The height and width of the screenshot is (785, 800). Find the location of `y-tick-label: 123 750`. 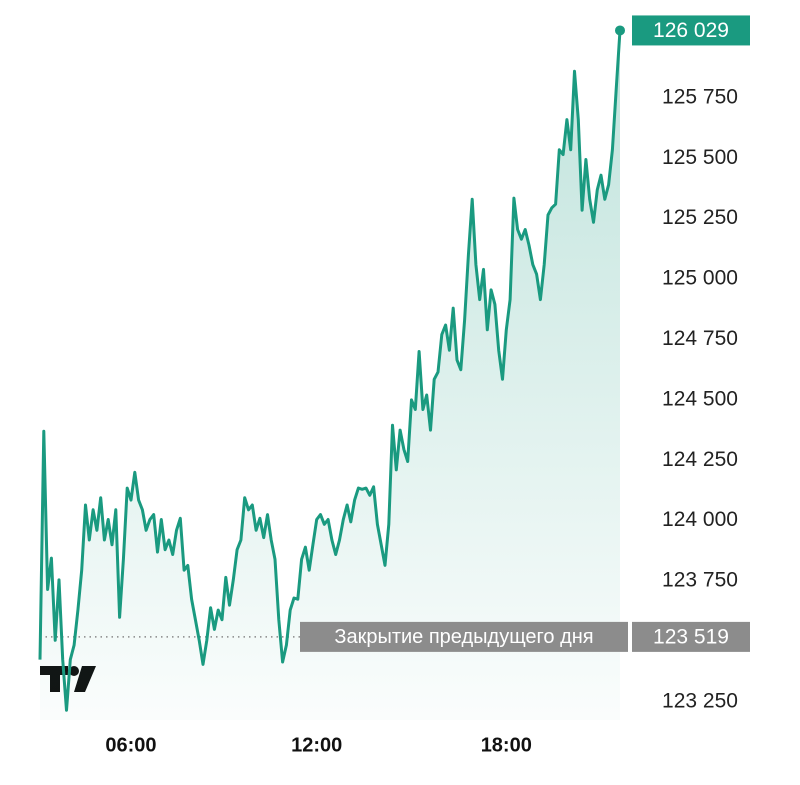

y-tick-label: 123 750 is located at coordinates (700, 580).